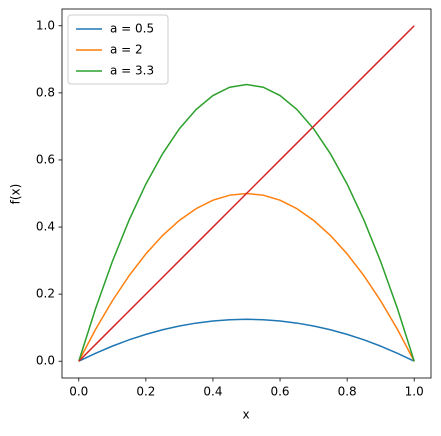 The height and width of the screenshot is (436, 441). I want to click on x-tick-label: 0.0, so click(78, 392).